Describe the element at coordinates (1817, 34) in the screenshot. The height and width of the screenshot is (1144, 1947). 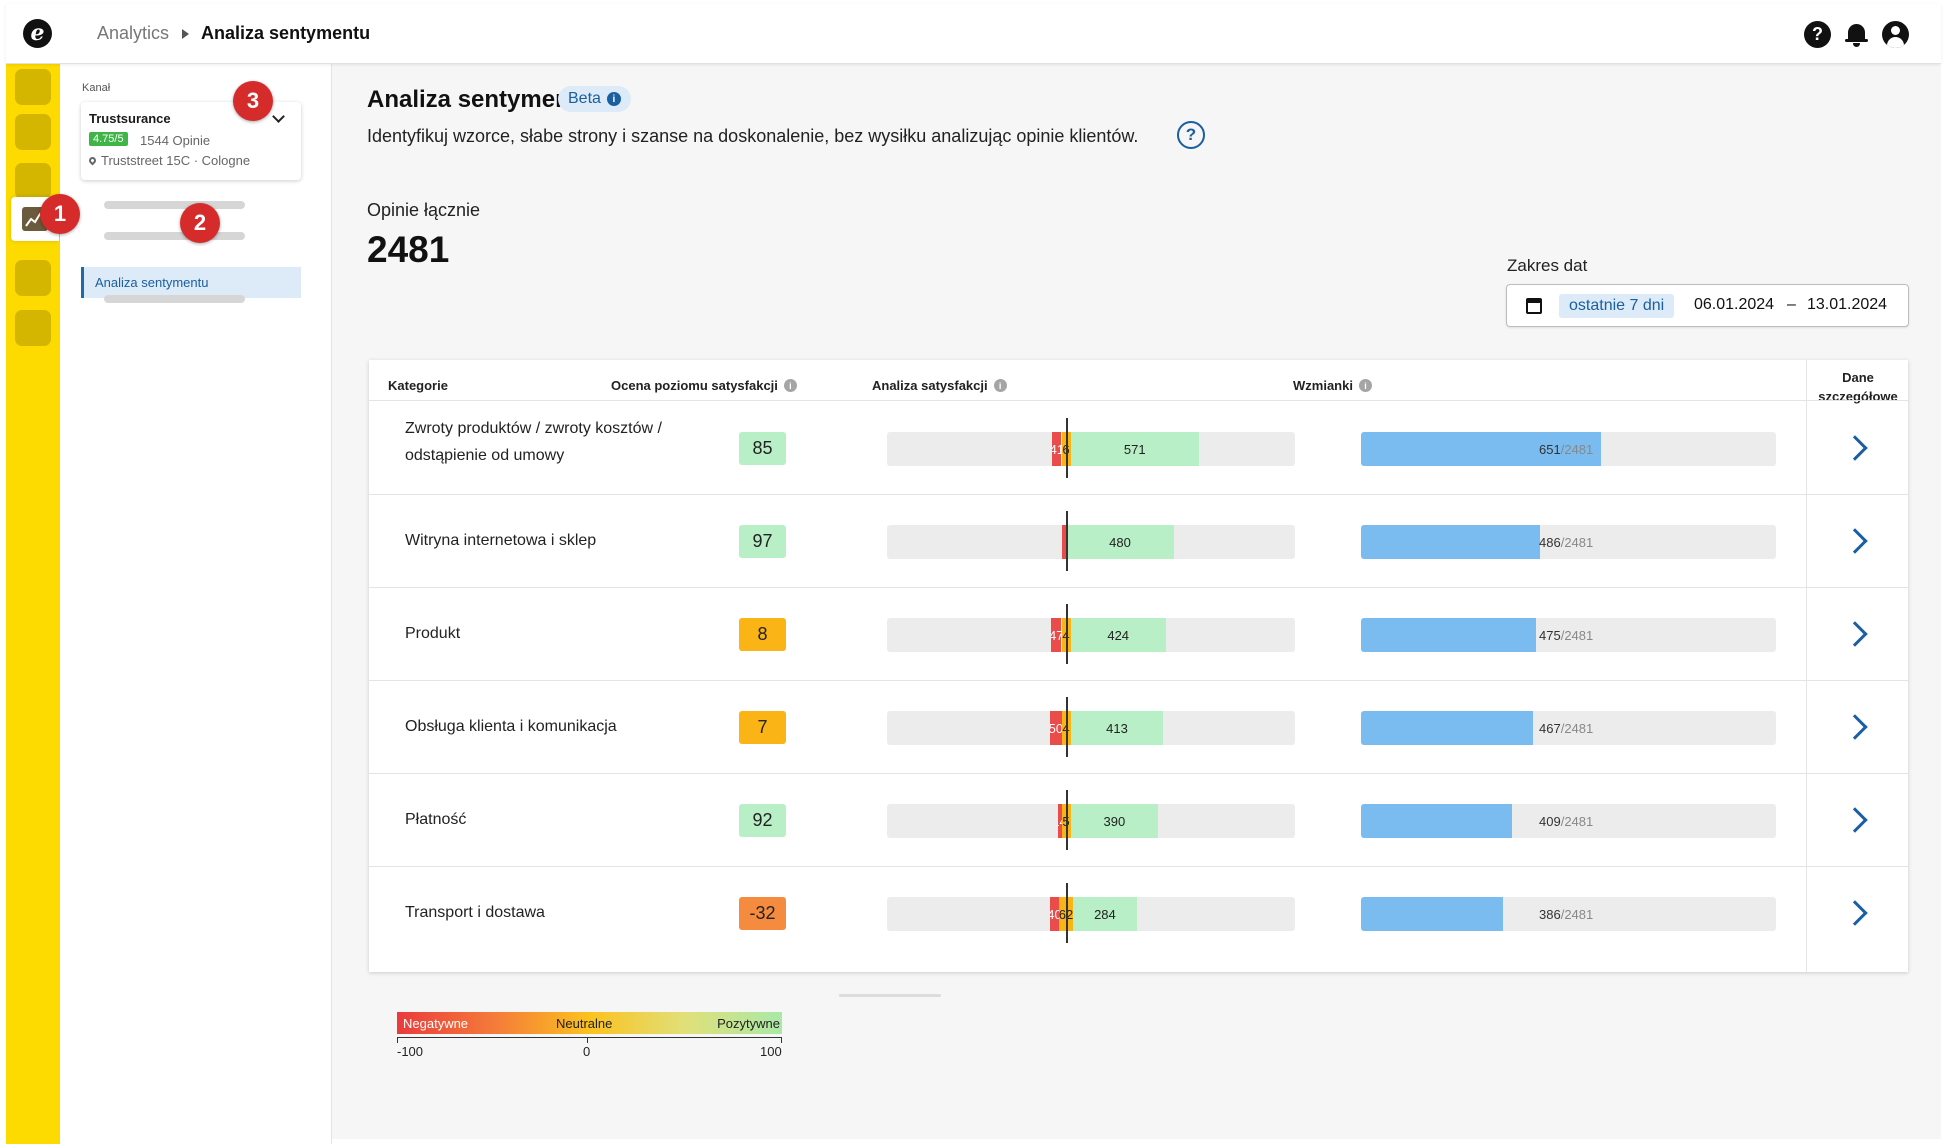
I see `help-icon: ?` at that location.